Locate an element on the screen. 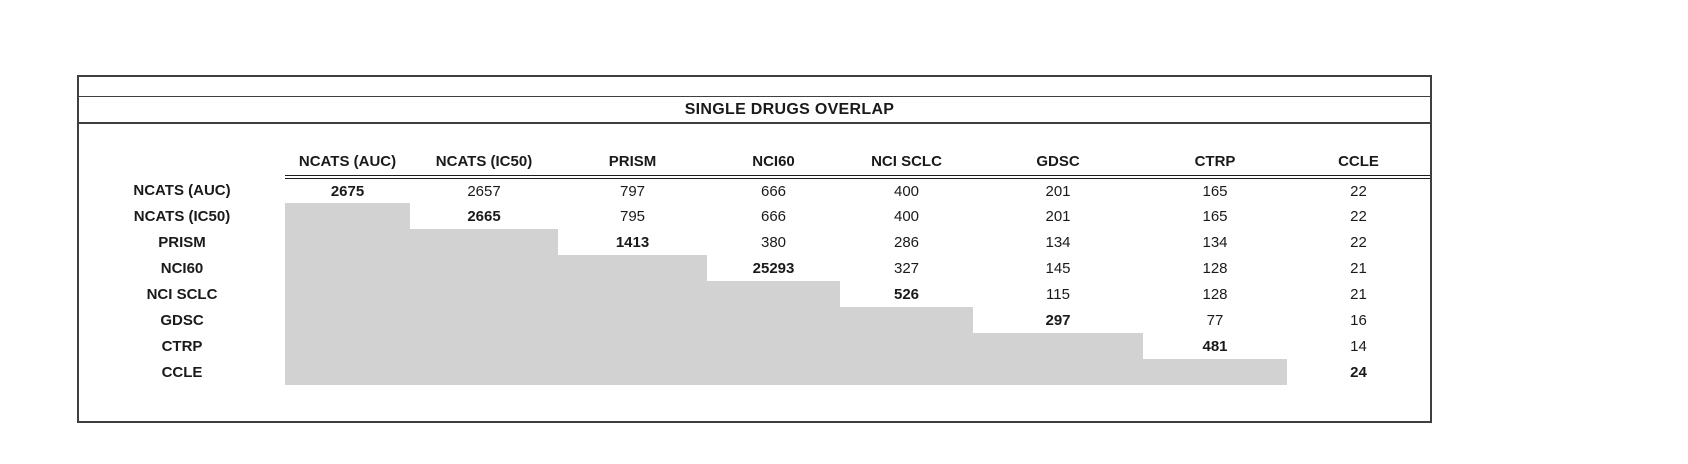 Image resolution: width=1688 pixels, height=464 pixels. matrix-cell: 14 is located at coordinates (1358, 346).